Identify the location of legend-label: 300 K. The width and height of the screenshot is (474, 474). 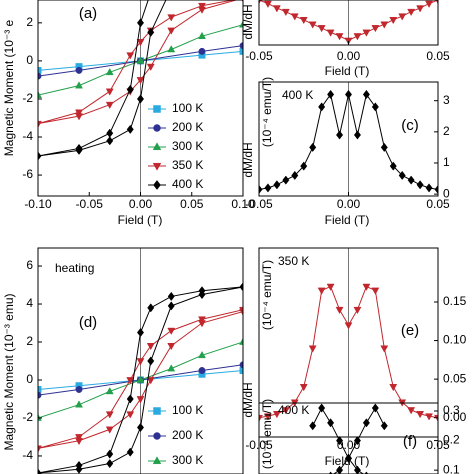
(187, 460).